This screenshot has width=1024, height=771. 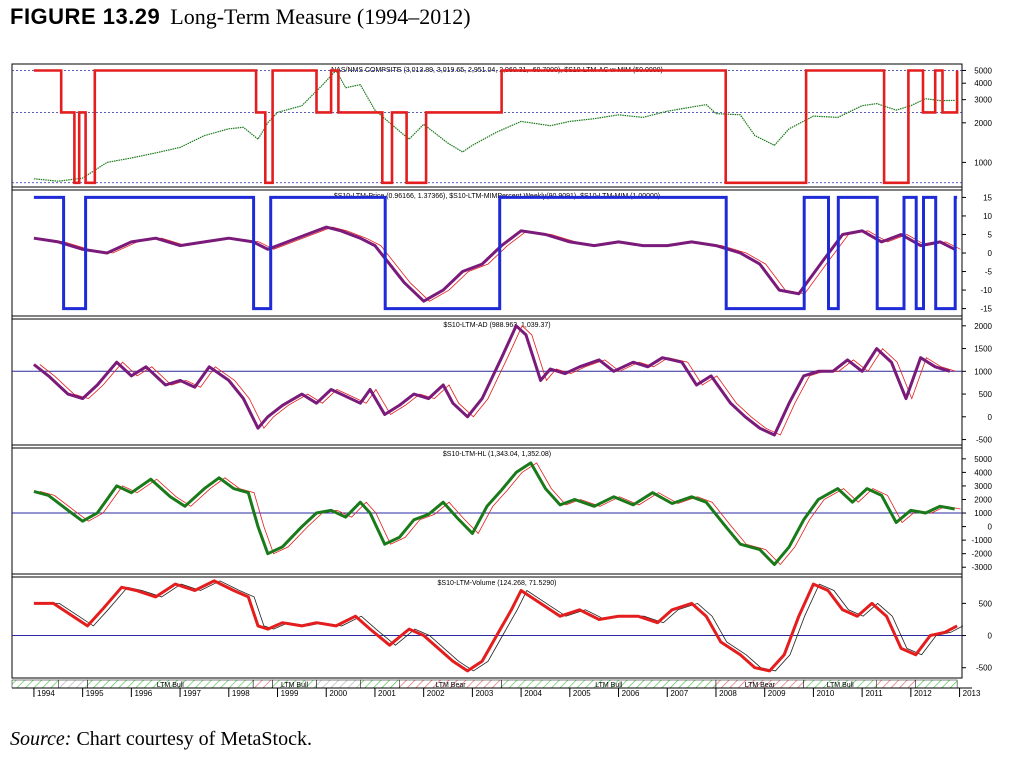 What do you see at coordinates (777, 693) in the screenshot?
I see `x-tick-label: 2009` at bounding box center [777, 693].